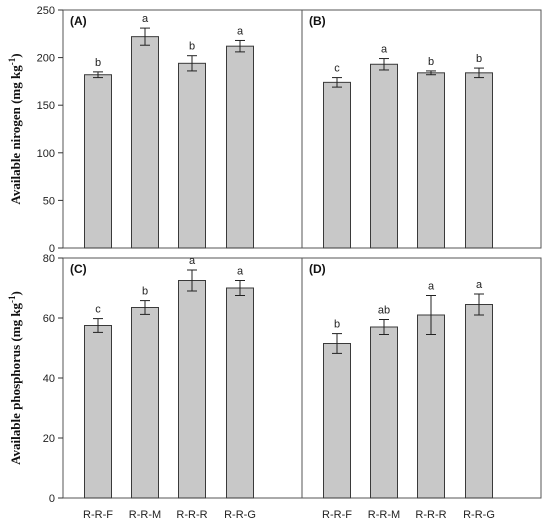 This screenshot has width=550, height=527. What do you see at coordinates (15, 128) in the screenshot?
I see `y-axis-label: Available nirogen (mg kg-1)` at bounding box center [15, 128].